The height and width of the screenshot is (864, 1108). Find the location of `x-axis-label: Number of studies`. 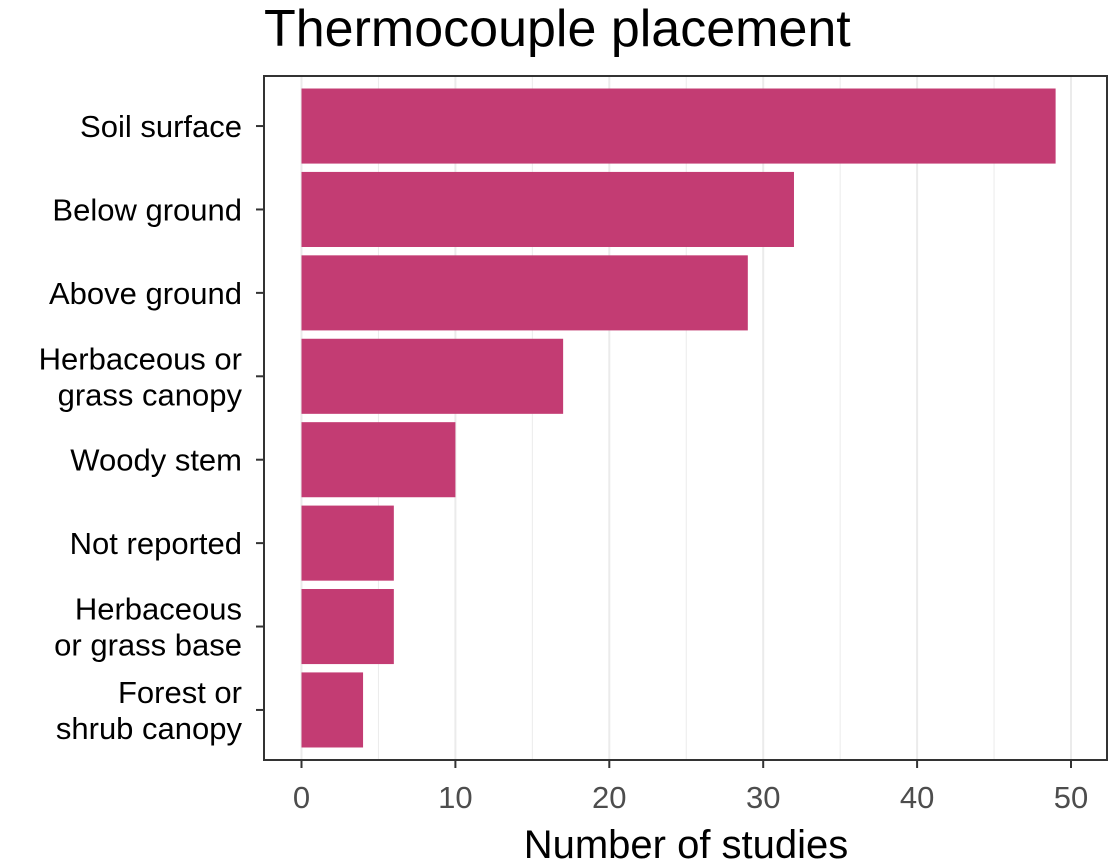

x-axis-label: Number of studies is located at coordinates (686, 843).